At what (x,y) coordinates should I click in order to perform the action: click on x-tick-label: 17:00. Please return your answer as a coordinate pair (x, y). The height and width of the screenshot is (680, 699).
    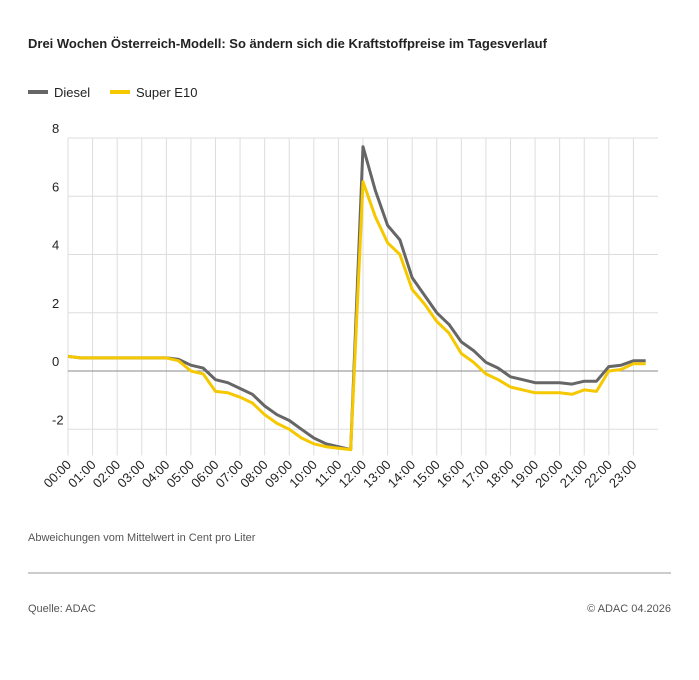
    Looking at the image, I should click on (475, 474).